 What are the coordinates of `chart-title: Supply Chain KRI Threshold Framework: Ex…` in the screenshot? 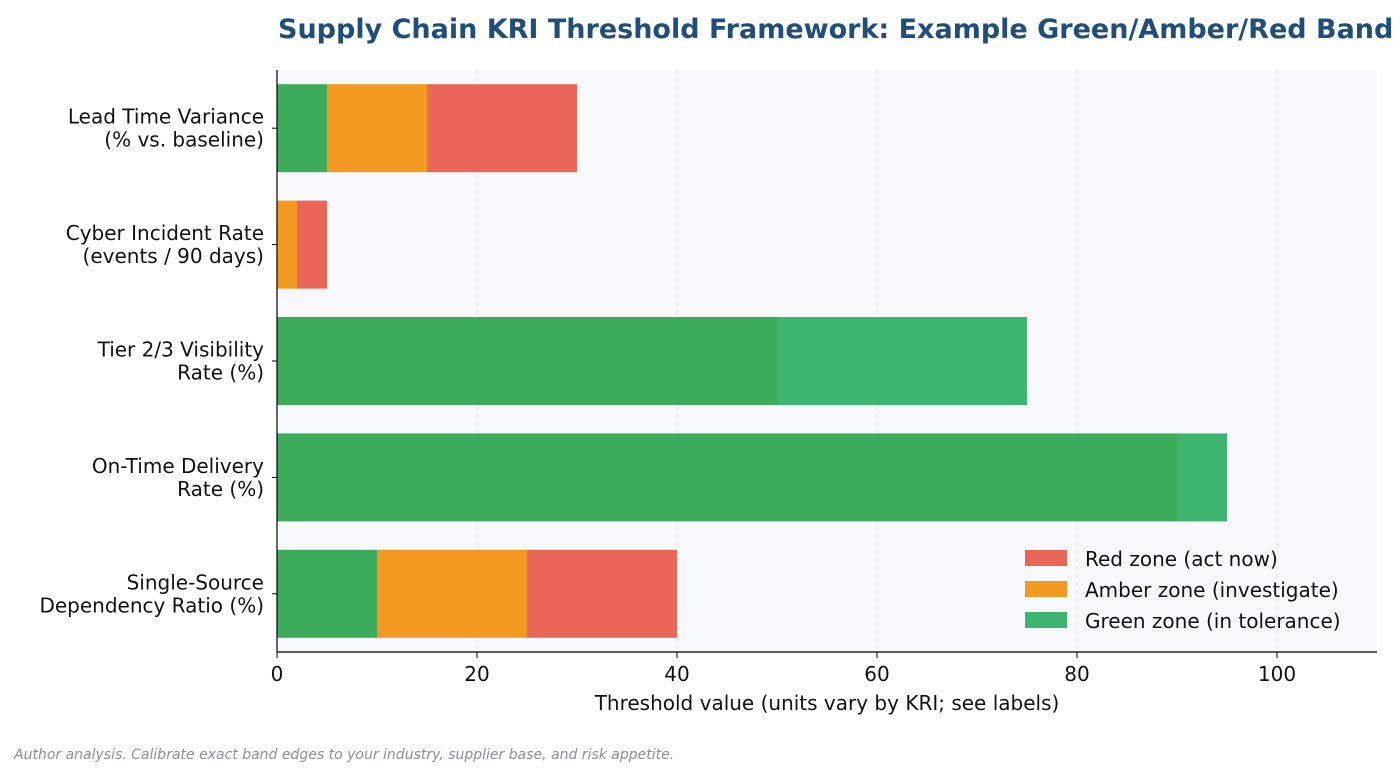 It's located at (836, 29).